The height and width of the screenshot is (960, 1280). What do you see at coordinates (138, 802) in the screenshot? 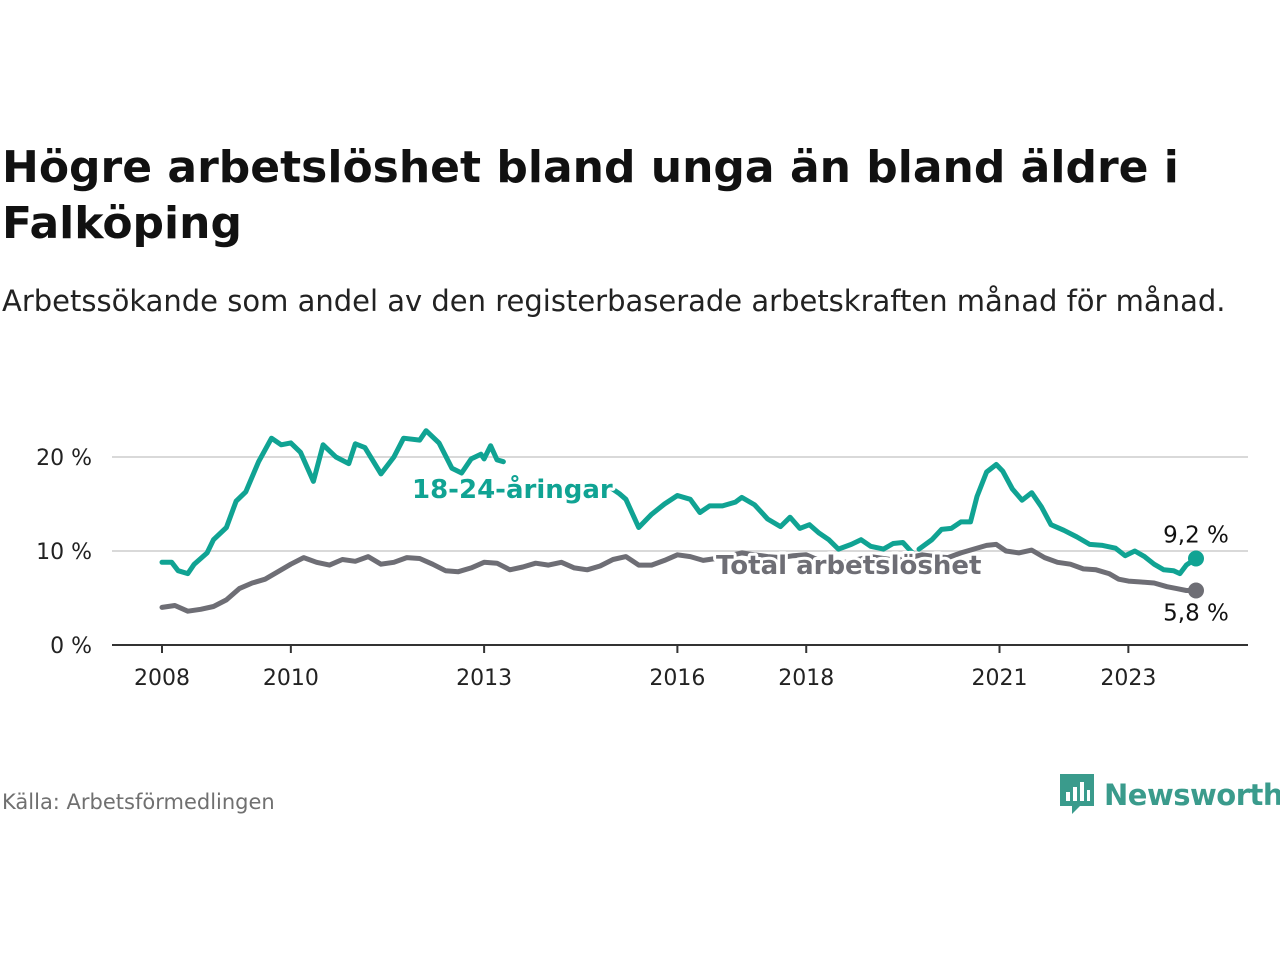
I see `source-note: Källa: Arbetsförmedlingen` at bounding box center [138, 802].